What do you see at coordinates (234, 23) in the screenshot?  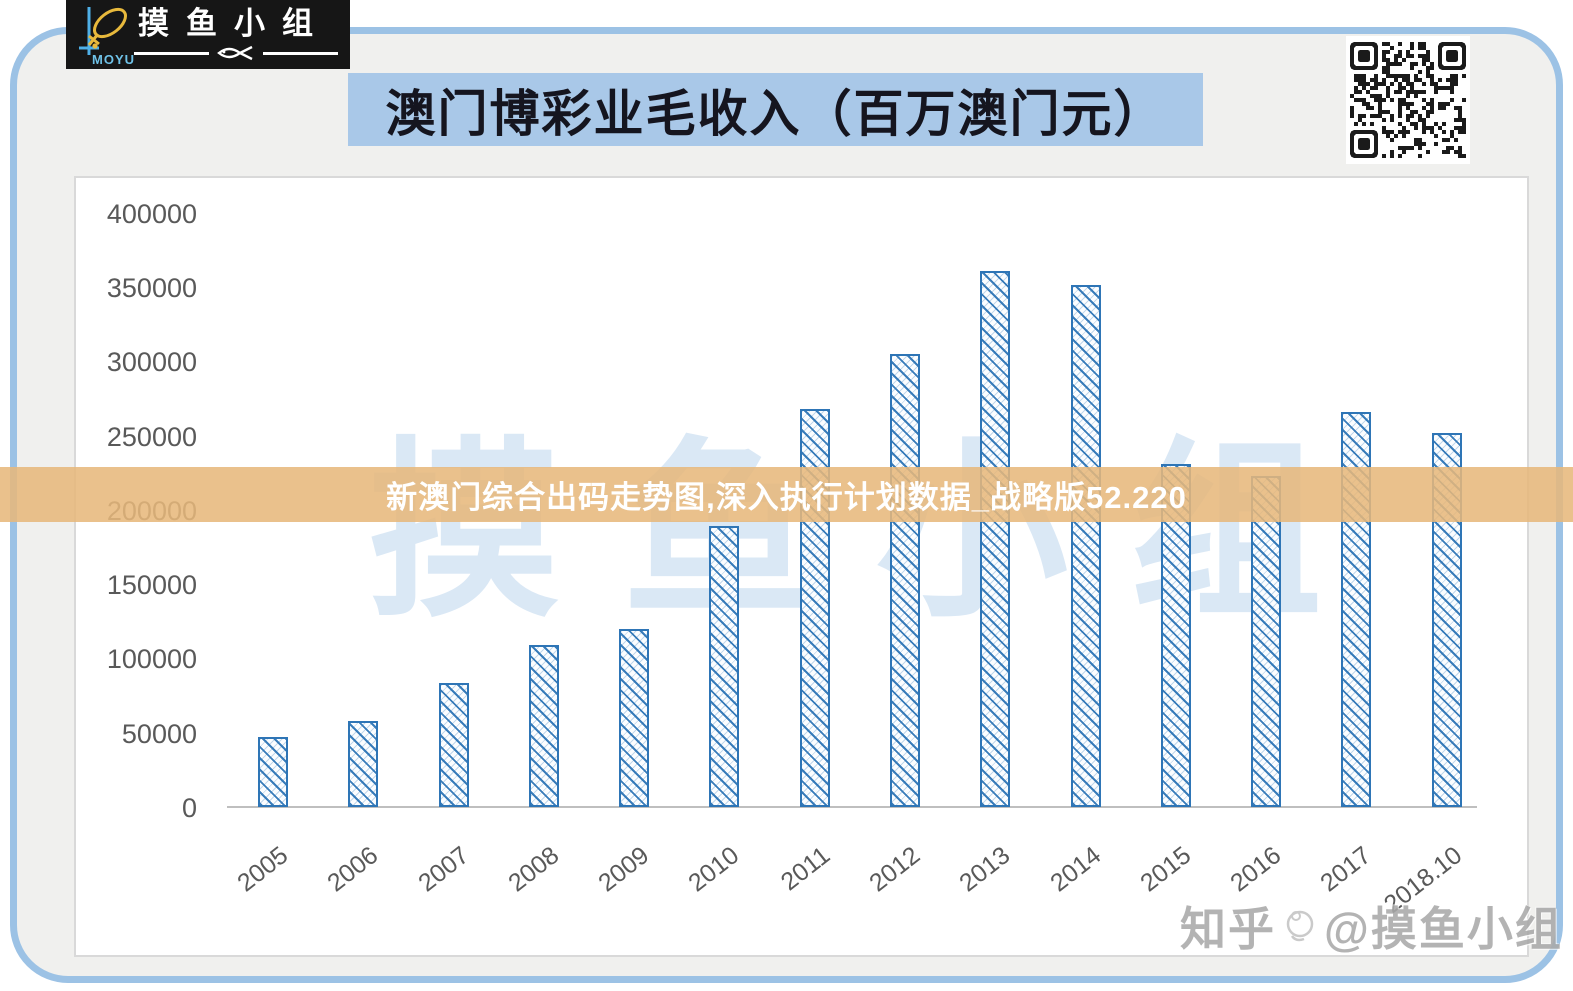 I see `brand-name-text: 摸鱼小组` at bounding box center [234, 23].